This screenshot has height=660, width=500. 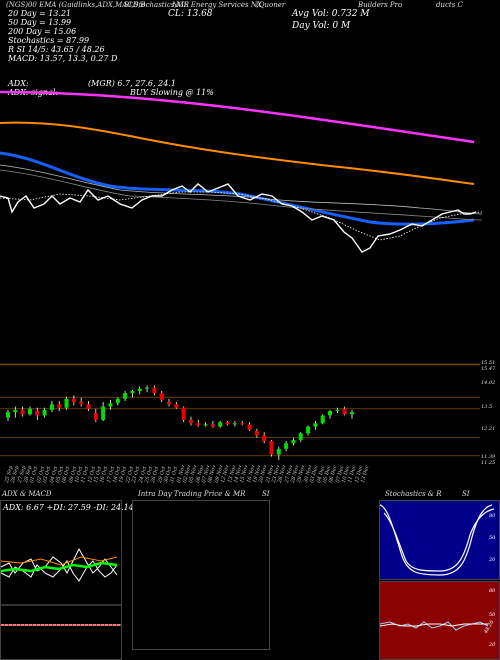 What do you see at coordinates (241, 216) in the screenshot?
I see `signal-dotted-line` at bounding box center [241, 216].